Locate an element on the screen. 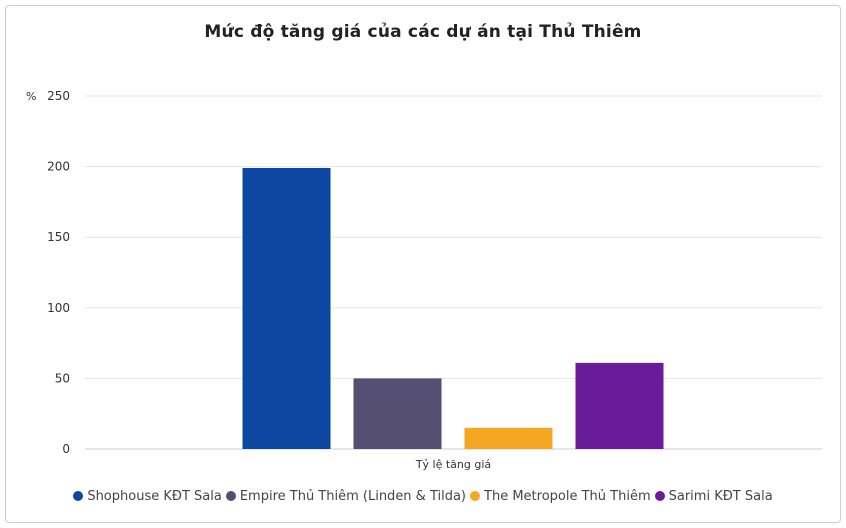 The image size is (846, 528). legend-item: Shophouse KĐT Sala is located at coordinates (147, 496).